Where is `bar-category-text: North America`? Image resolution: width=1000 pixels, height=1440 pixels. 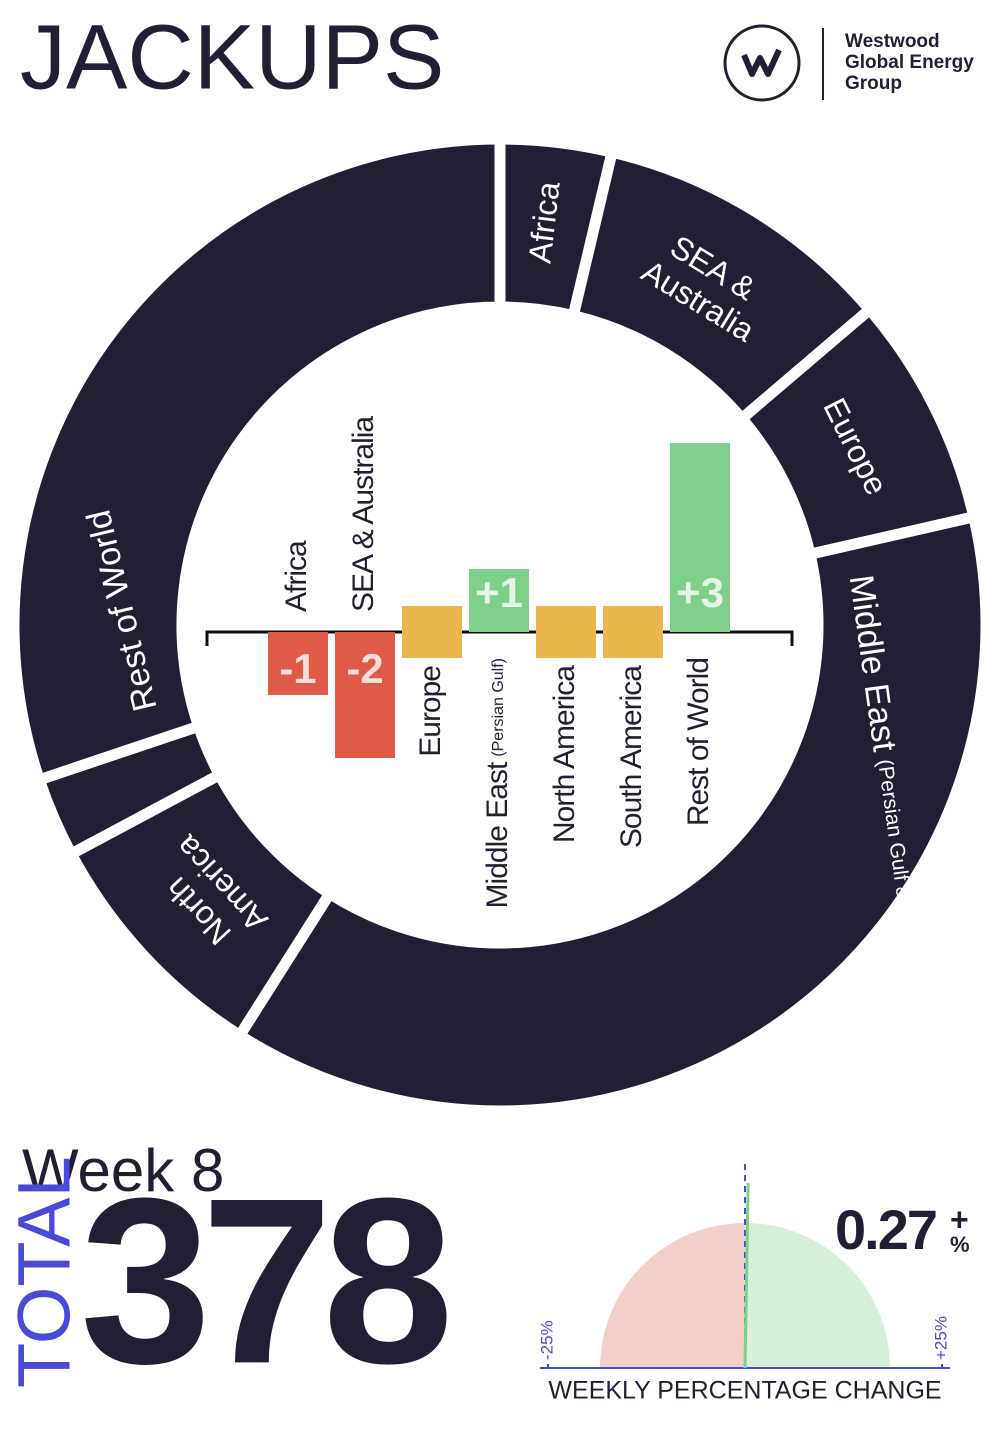 bar-category-text: North America is located at coordinates (564, 754).